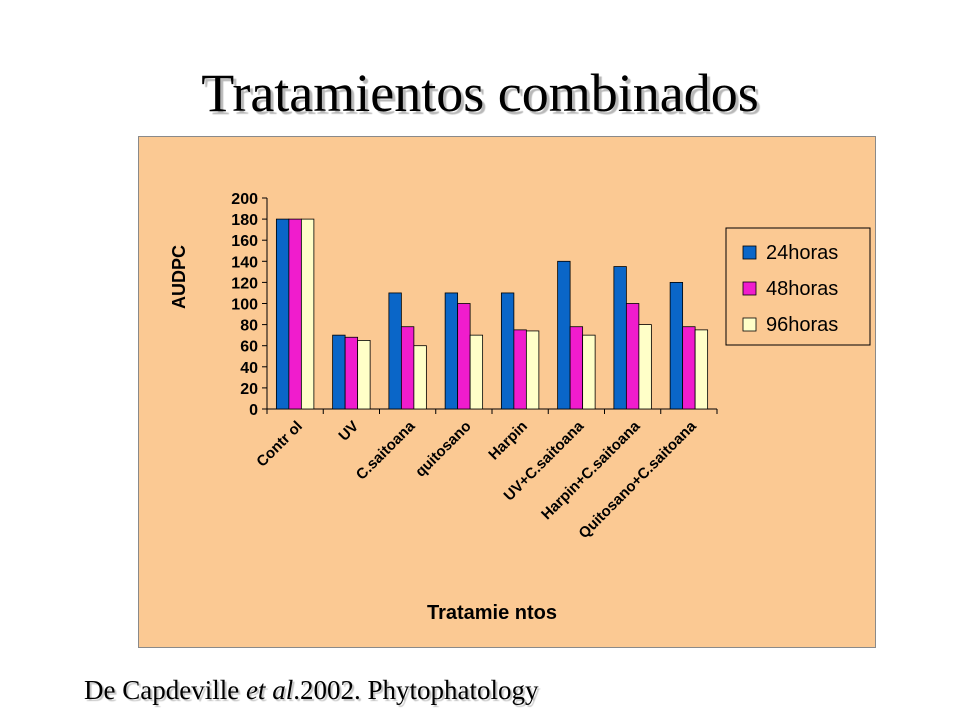  Describe the element at coordinates (279, 444) in the screenshot. I see `x-tick-label: Contr ol` at that location.